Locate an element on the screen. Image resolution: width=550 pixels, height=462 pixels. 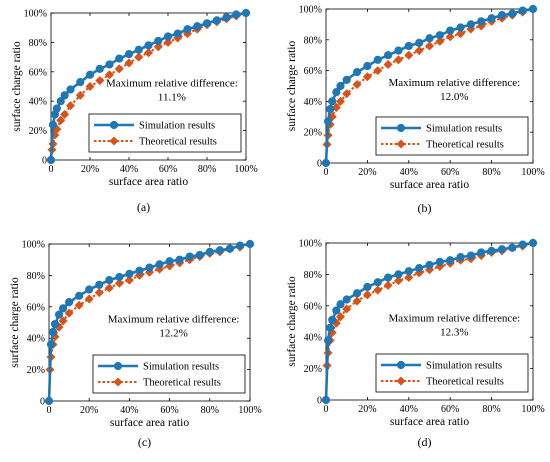
x-tick-label: 60% is located at coordinates (450, 409).